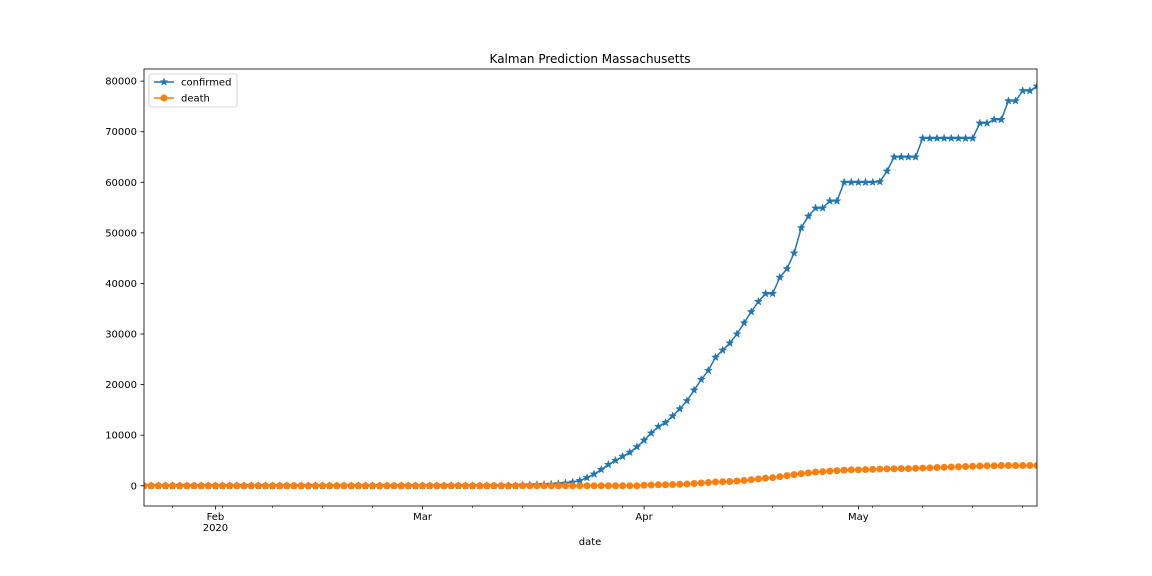  What do you see at coordinates (121, 335) in the screenshot?
I see `y-tick-label: 30000` at bounding box center [121, 335].